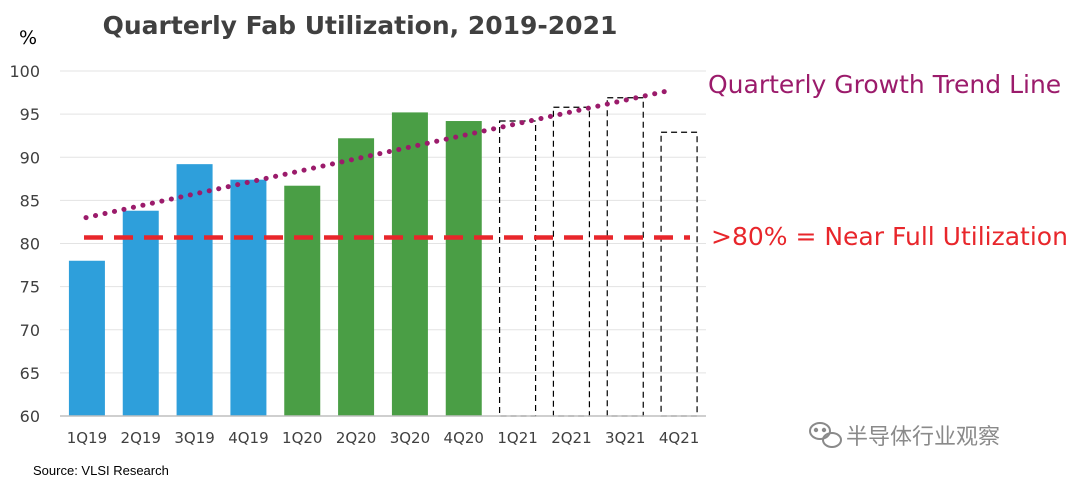 The width and height of the screenshot is (1080, 481). Describe the element at coordinates (360, 25) in the screenshot. I see `chart-title: Quarterly Fab Utilization, 2019-2021` at that location.